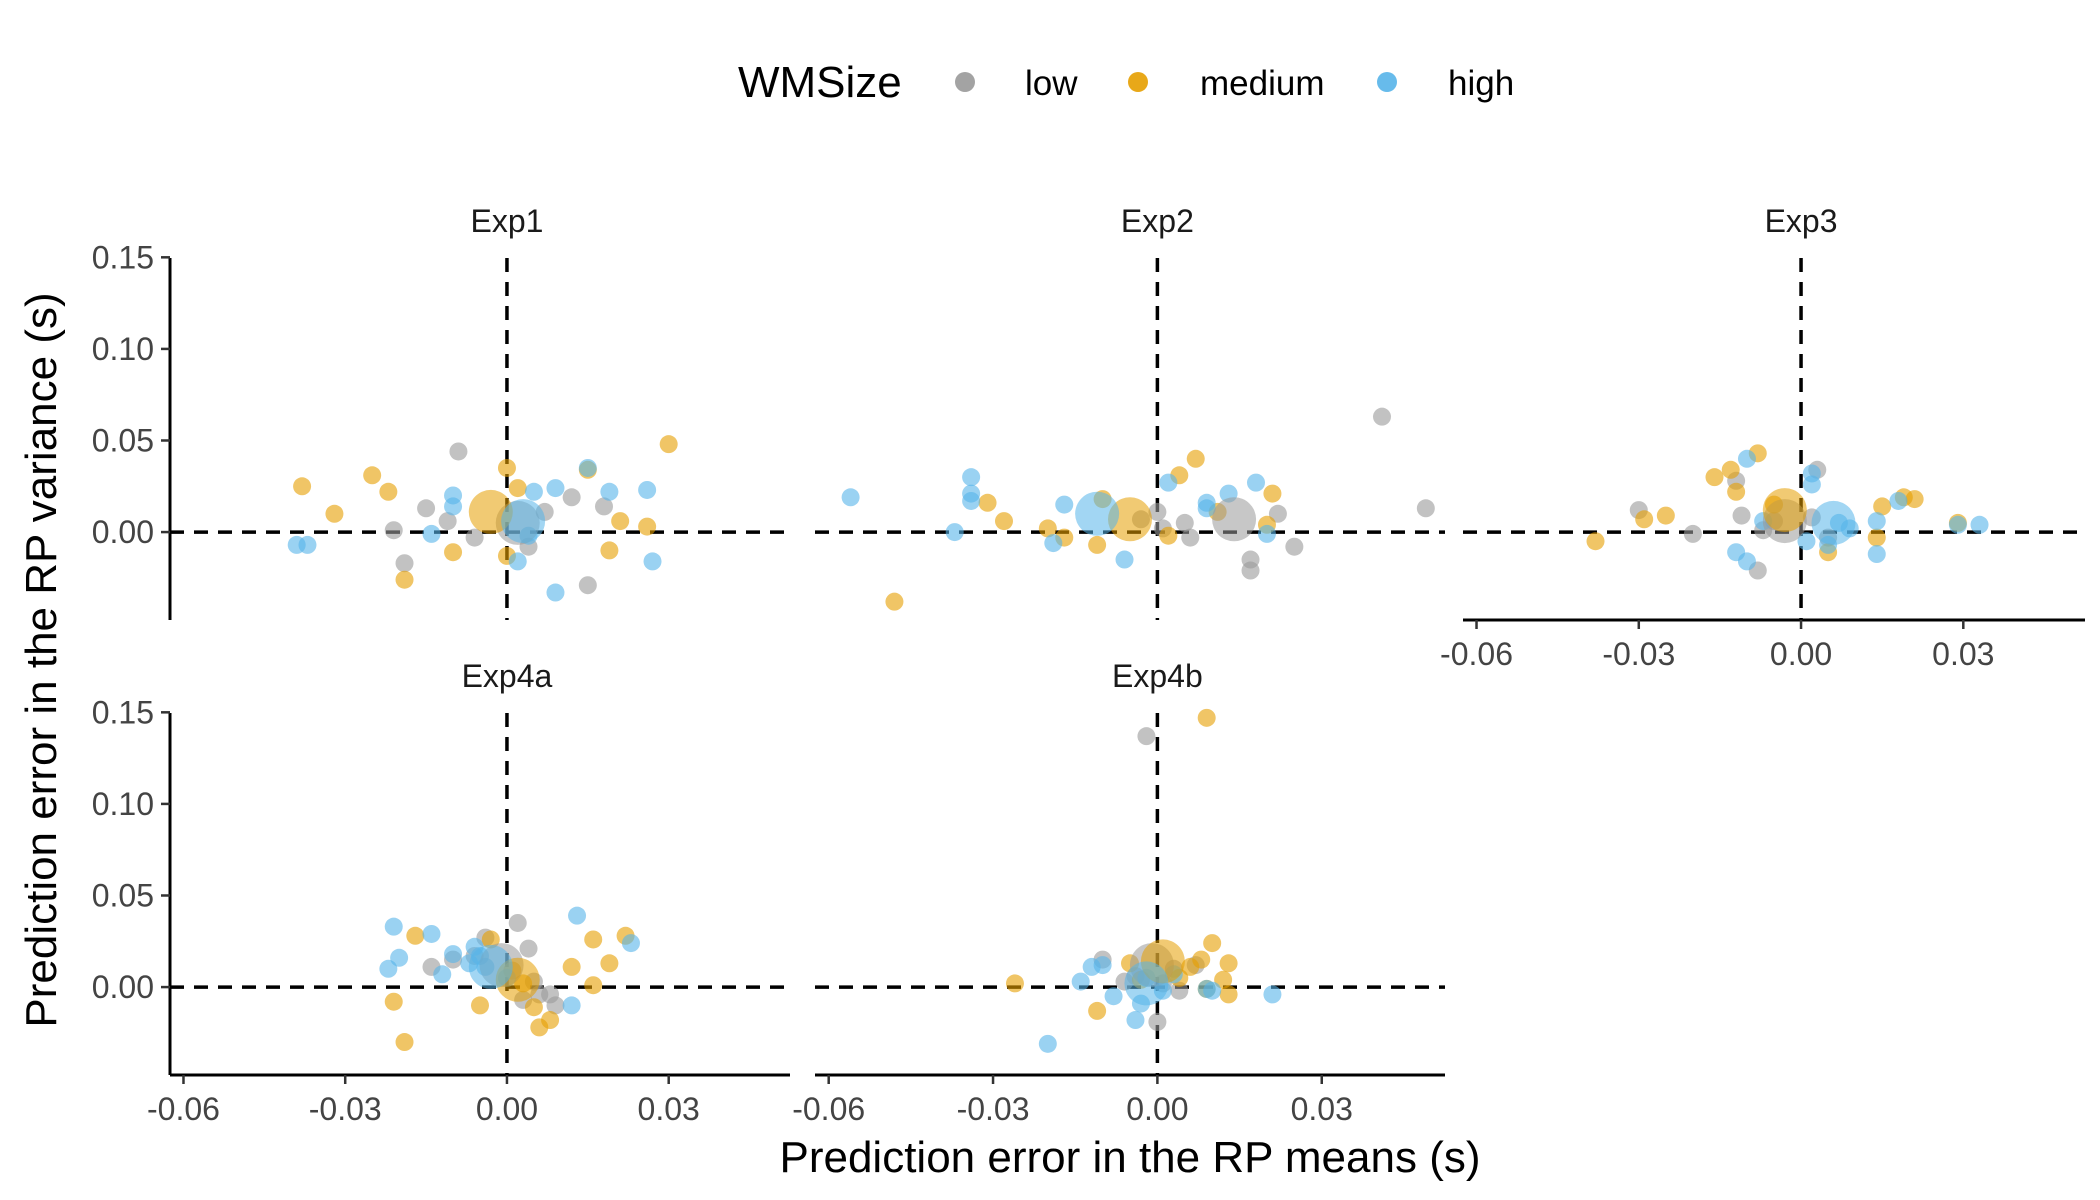 The height and width of the screenshot is (1200, 2100). I want to click on panel-title: Exp3, so click(1801, 221).